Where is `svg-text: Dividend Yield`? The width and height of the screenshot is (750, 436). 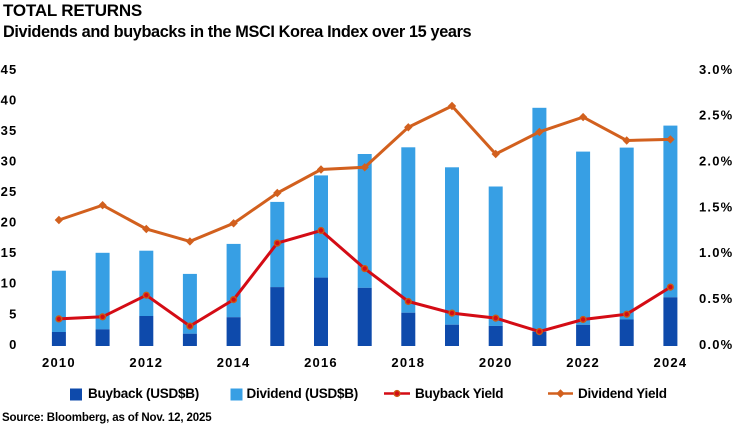 svg-text: Dividend Yield is located at coordinates (622, 393).